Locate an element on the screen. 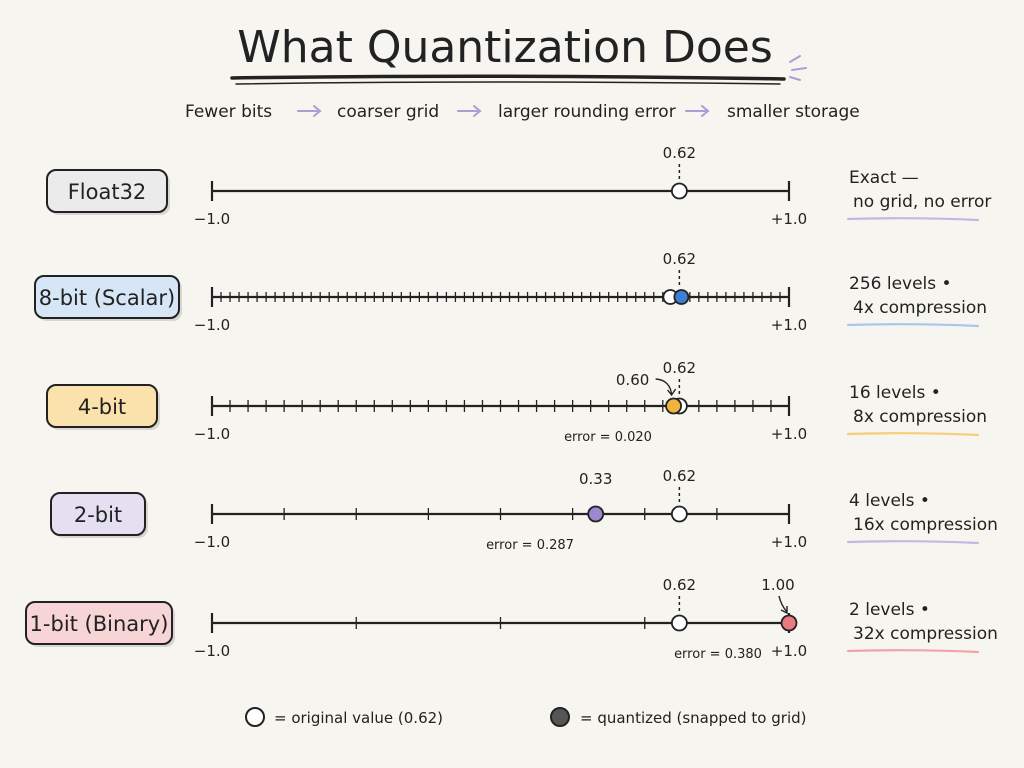 Image resolution: width=1024 pixels, height=768 pixels. diagram-title: What Quantization Does is located at coordinates (505, 47).